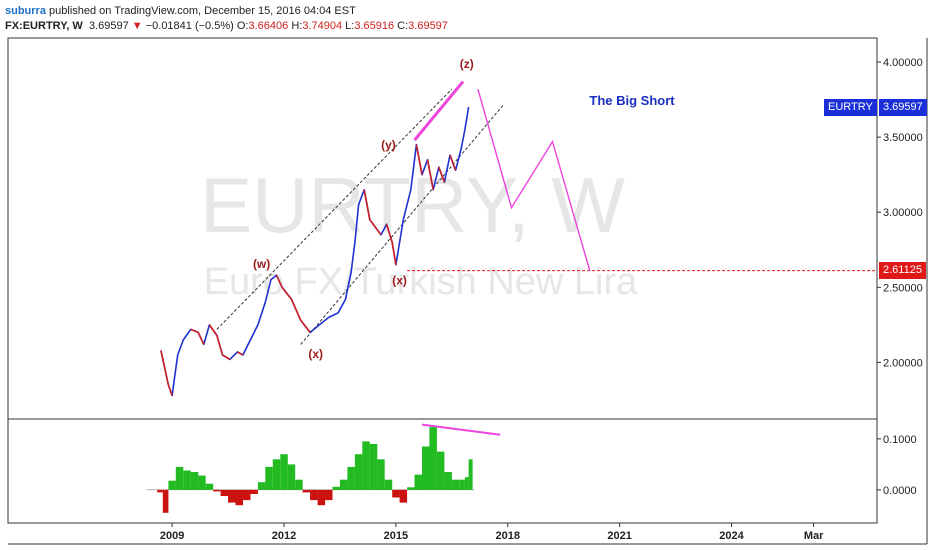 This screenshot has width=932, height=550. Describe the element at coordinates (284, 536) in the screenshot. I see `time-tick-label: 2012` at that location.